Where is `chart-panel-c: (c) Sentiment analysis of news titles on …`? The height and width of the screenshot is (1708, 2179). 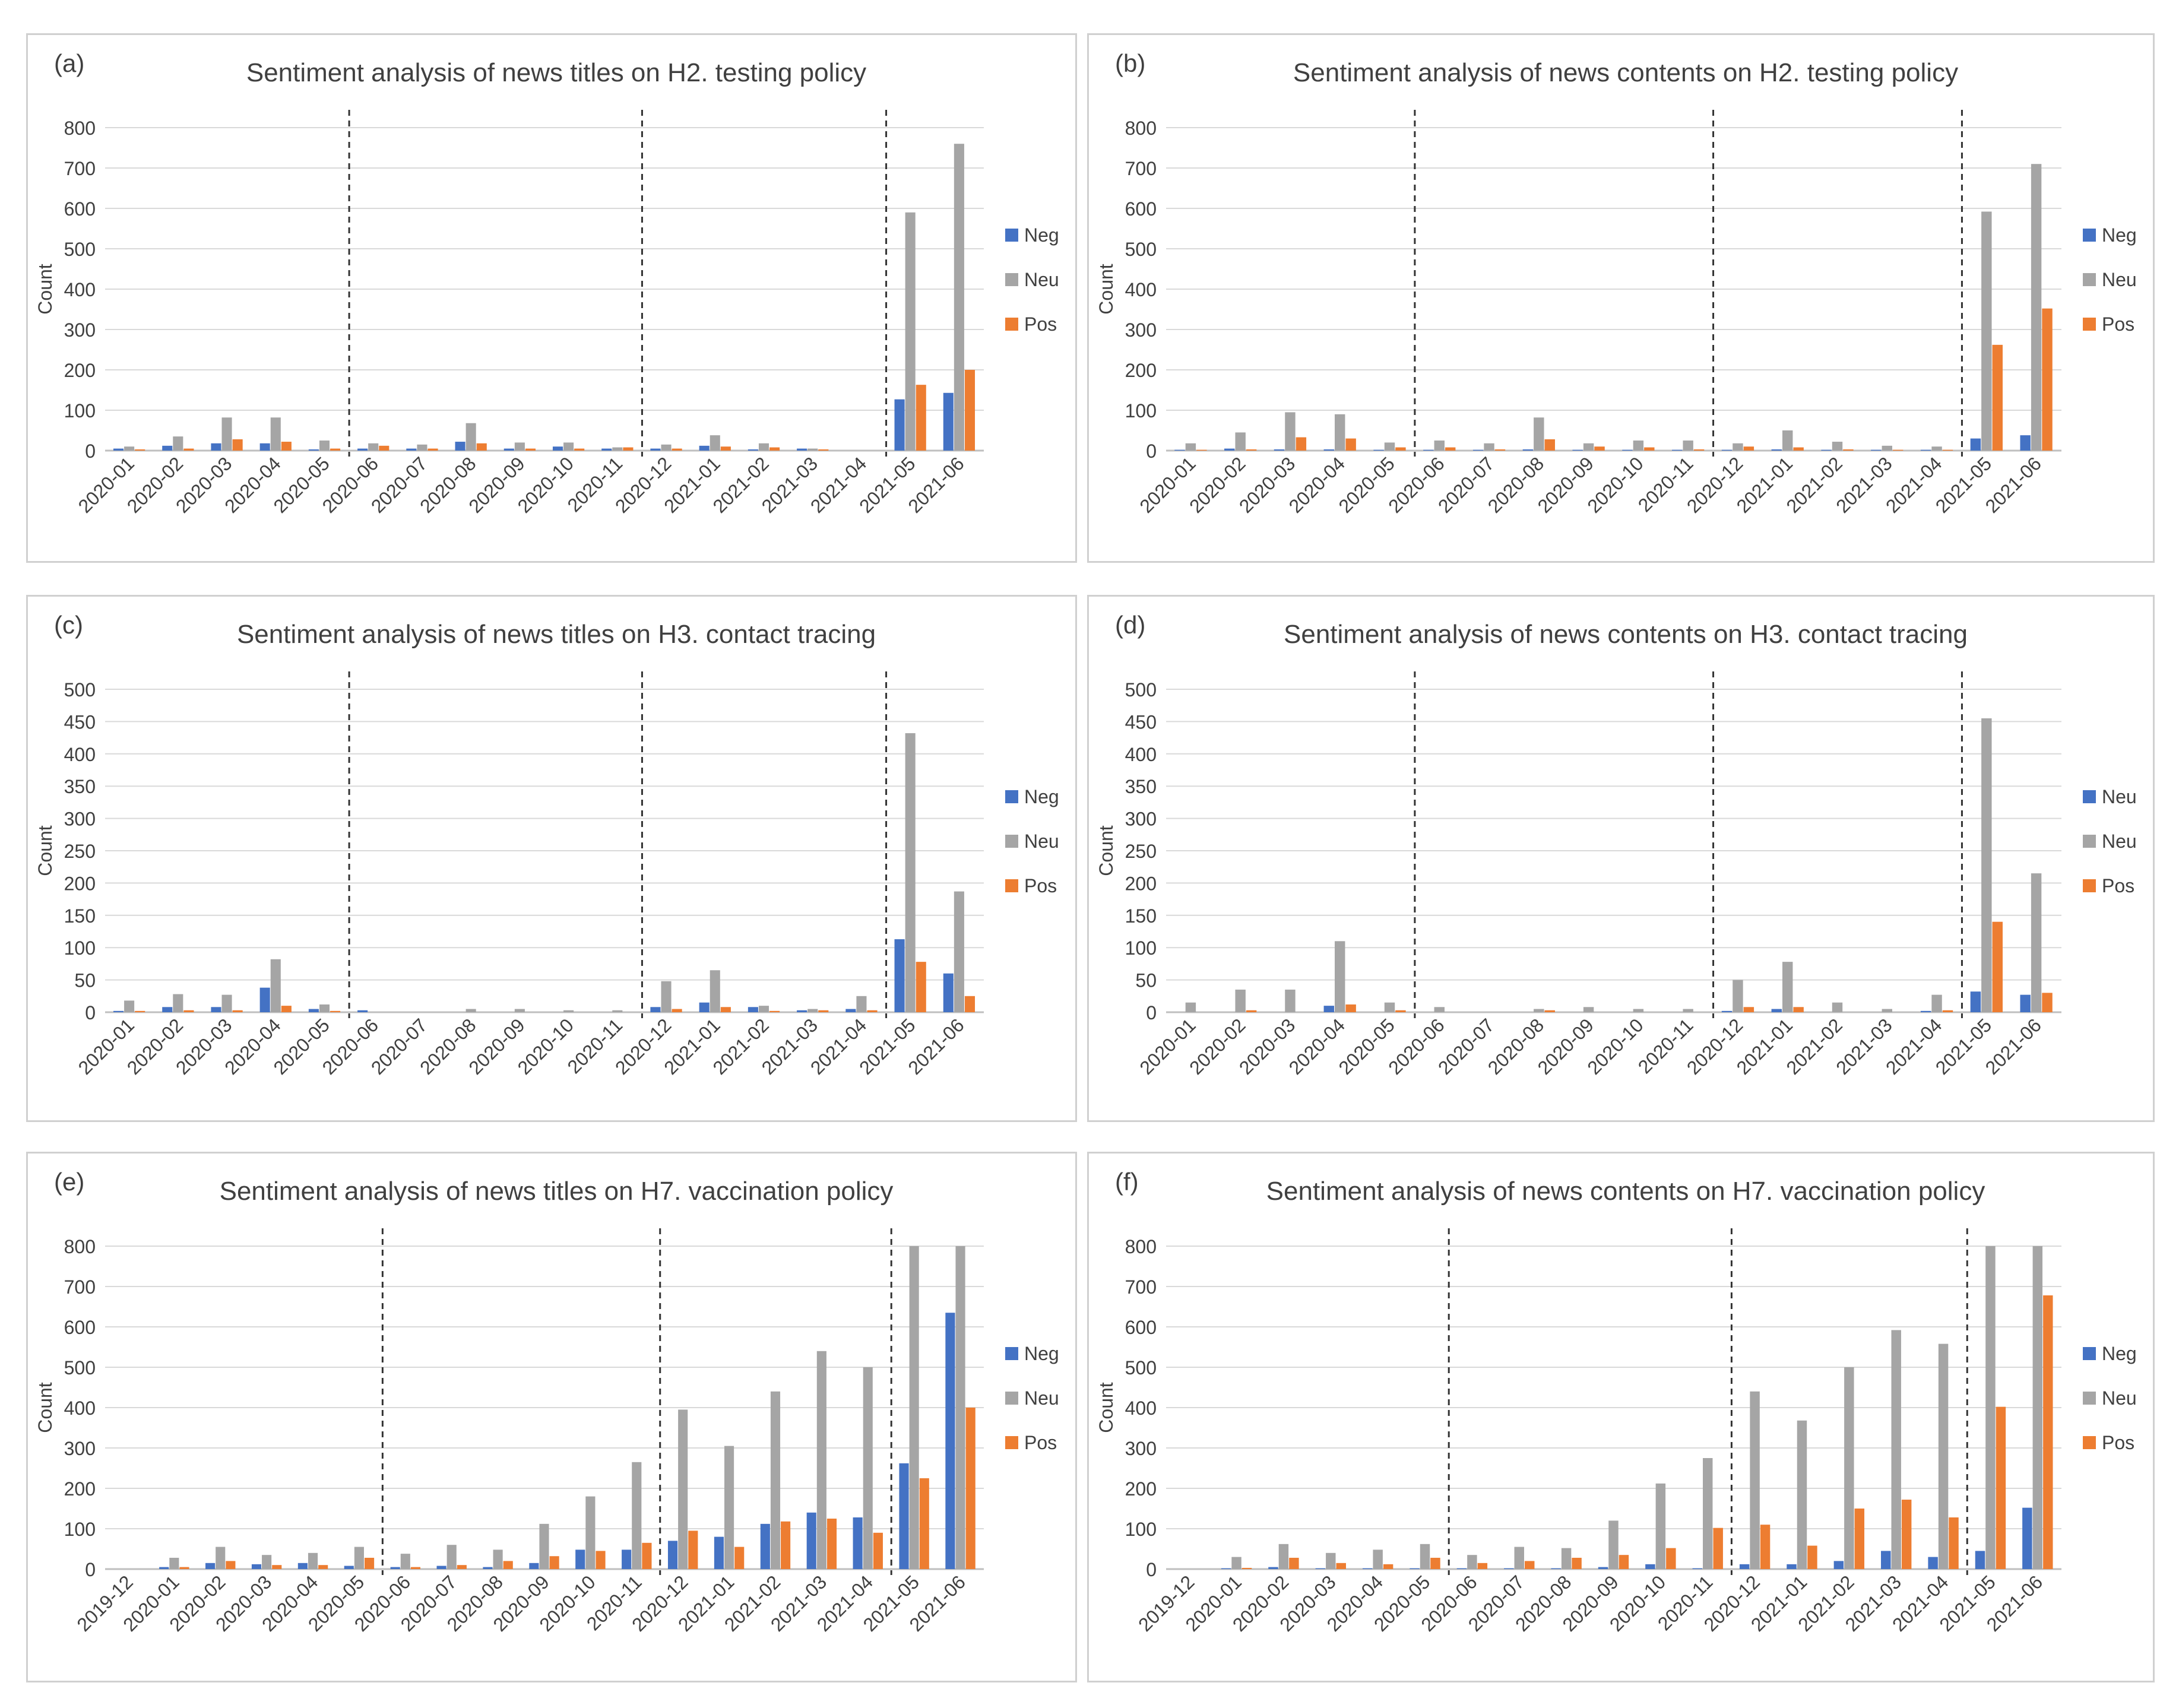 chart-panel-c: (c) Sentiment analysis of news titles on … is located at coordinates (551, 858).